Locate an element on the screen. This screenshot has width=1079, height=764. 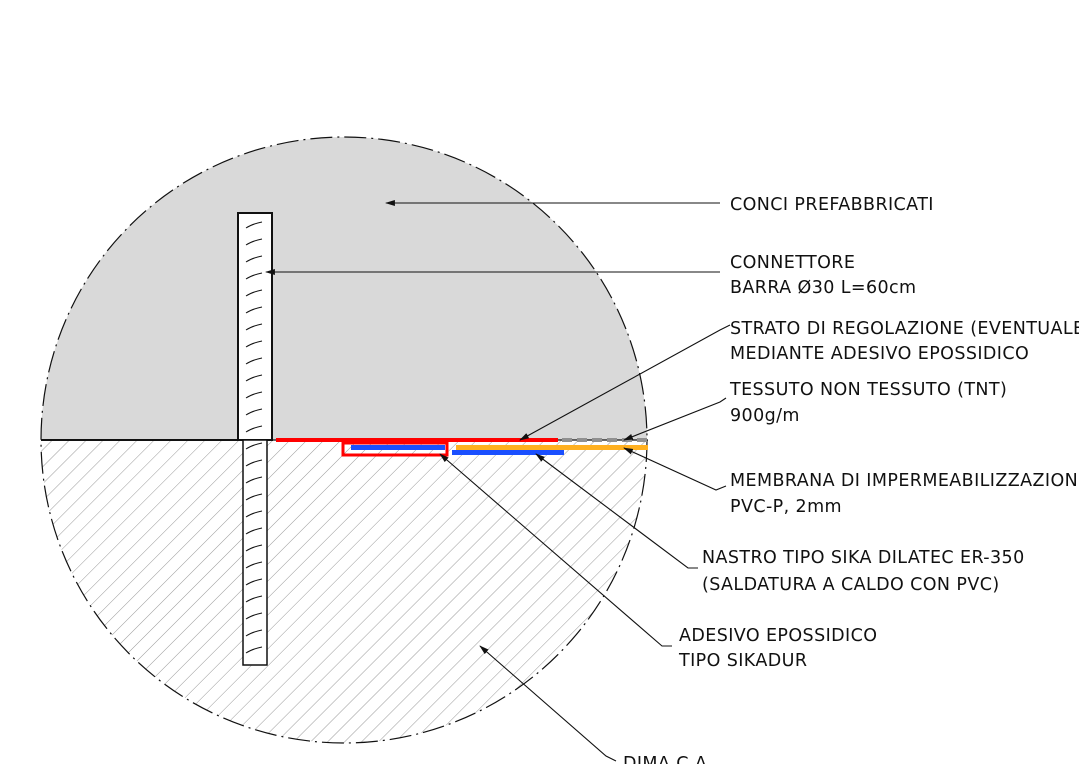
label-membrana-spec: PVC-P, 2mm is located at coordinates (786, 507).